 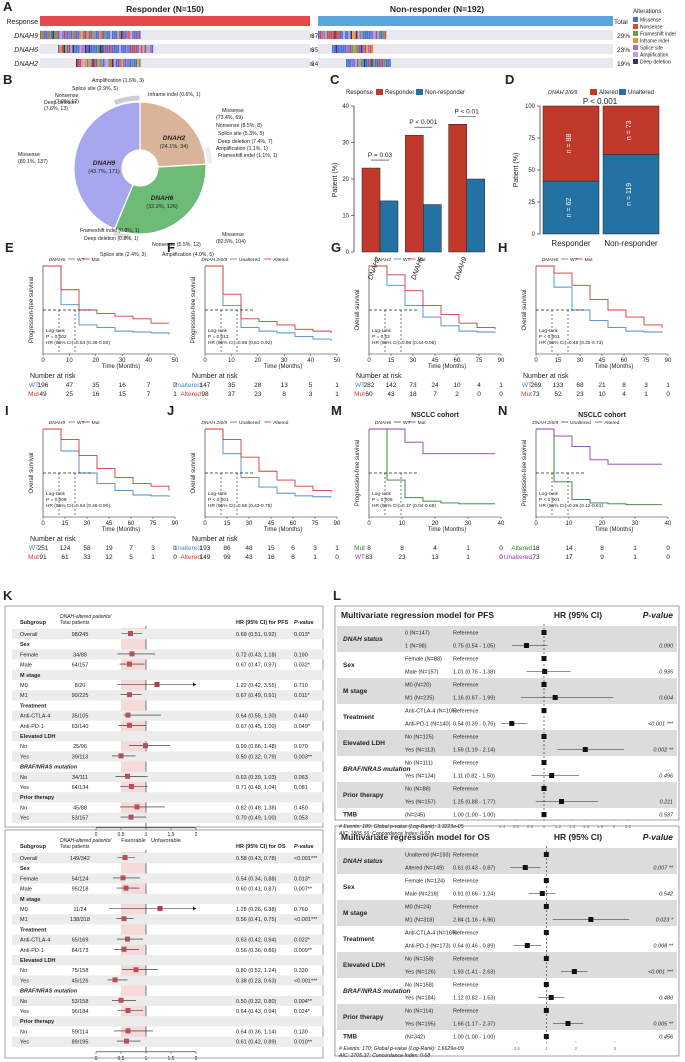 What do you see at coordinates (479, 385) in the screenshot?
I see `risk-value: 4` at bounding box center [479, 385].